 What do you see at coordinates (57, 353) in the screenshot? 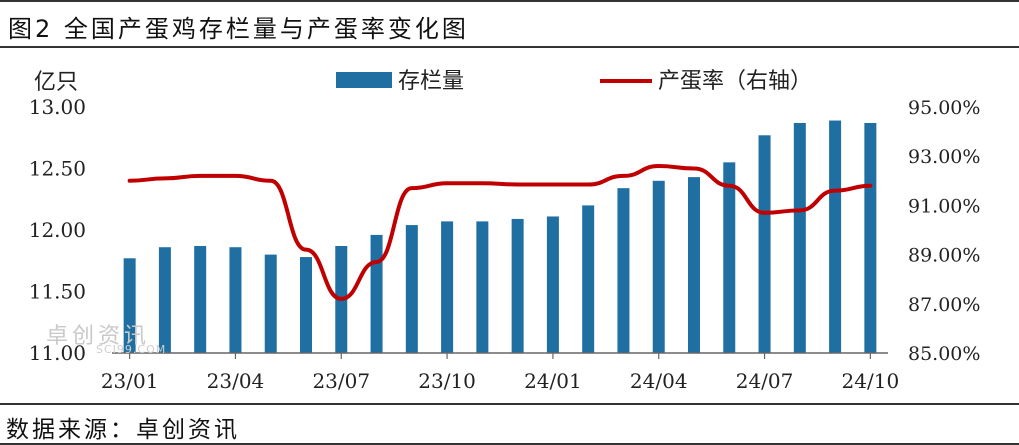
I see `left-tick-label: 11.00` at bounding box center [57, 353].